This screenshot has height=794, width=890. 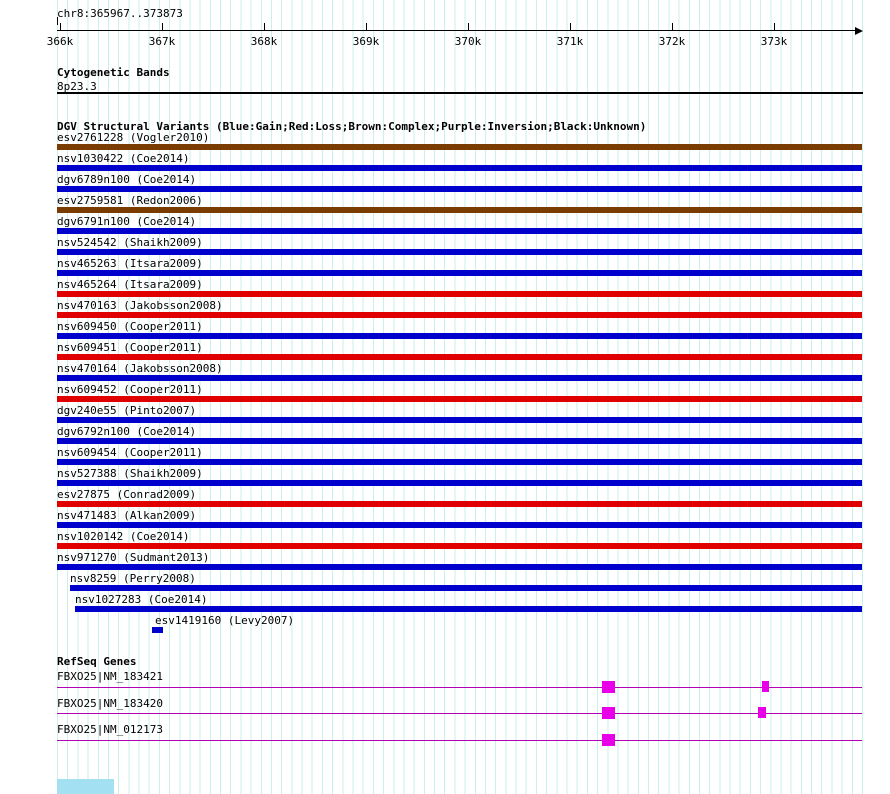 I want to click on variant-label: esv1419160 (Levy2007), so click(x=225, y=620).